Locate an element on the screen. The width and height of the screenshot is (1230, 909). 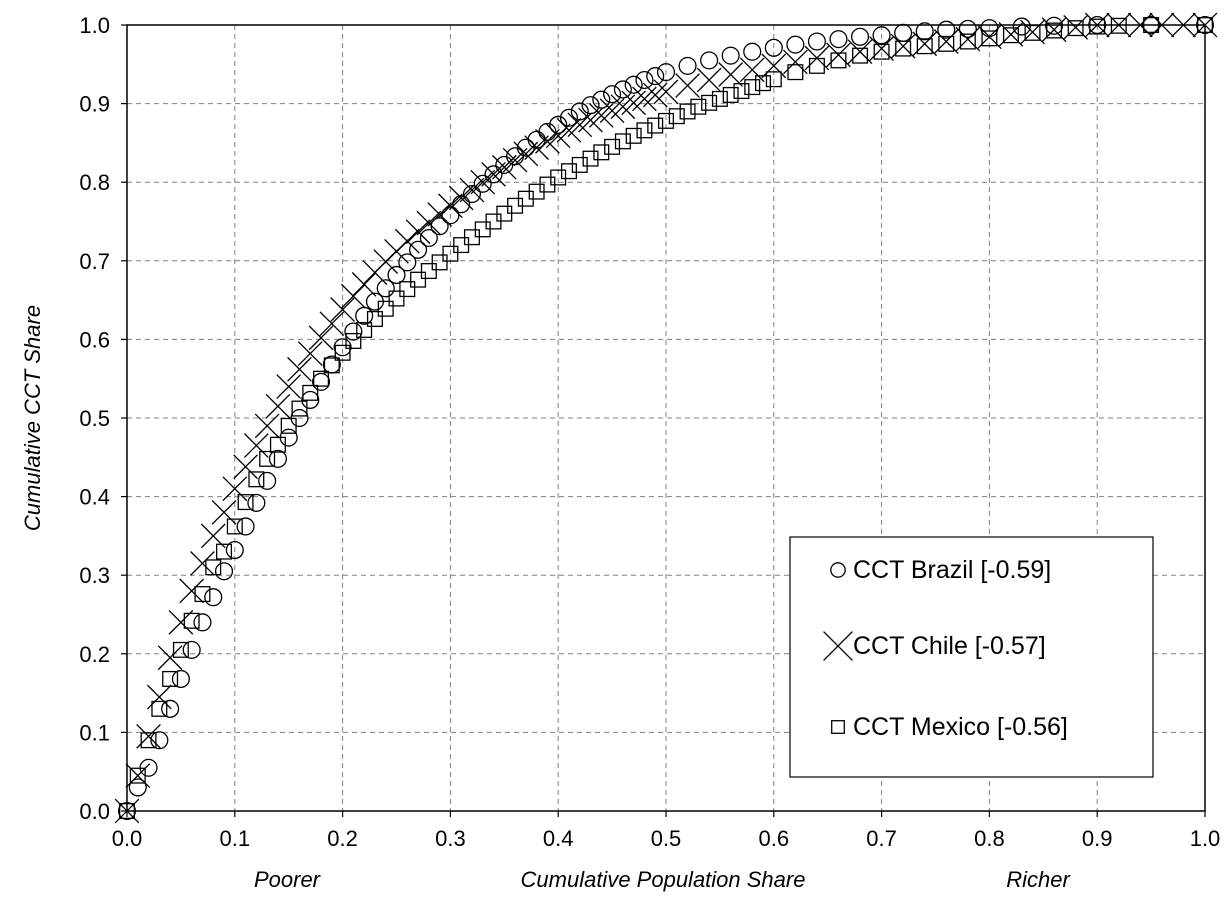
x-tick-label: 0.2 is located at coordinates (342, 838).